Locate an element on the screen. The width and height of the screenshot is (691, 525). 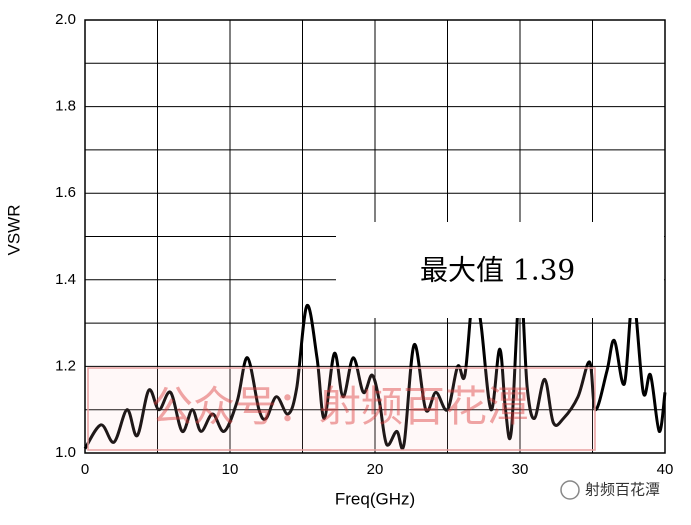
y-tick-label: 2.0 is located at coordinates (65, 19).